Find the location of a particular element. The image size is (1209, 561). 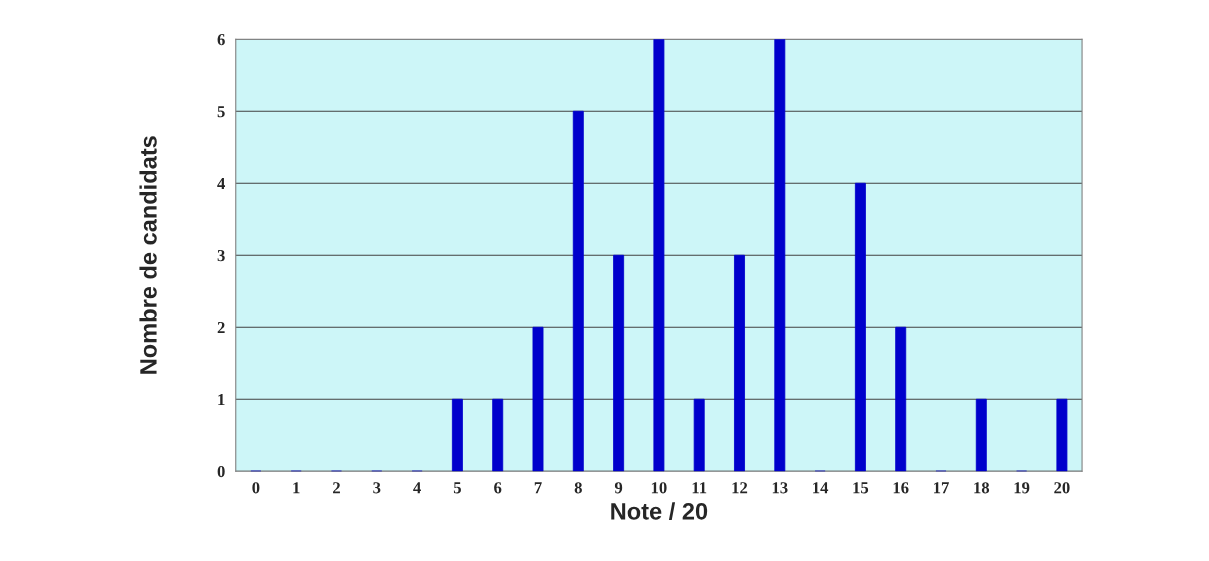

x-tick-label: 10 is located at coordinates (659, 488).